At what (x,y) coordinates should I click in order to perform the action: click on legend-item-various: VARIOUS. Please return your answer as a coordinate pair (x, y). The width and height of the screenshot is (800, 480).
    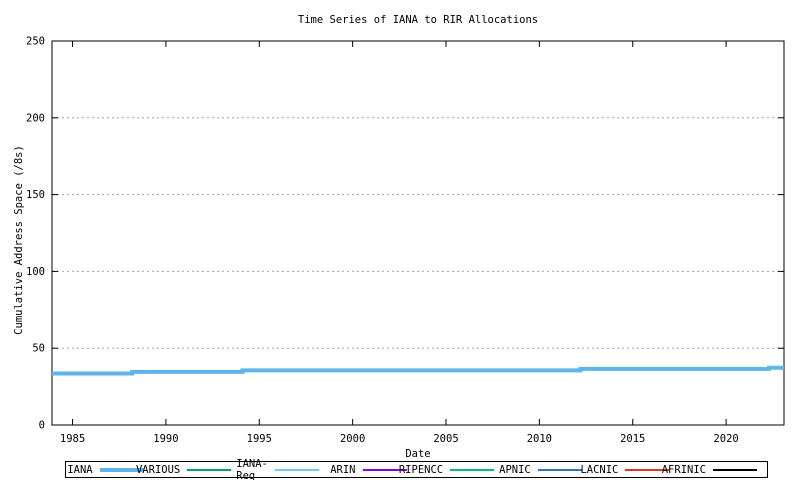
    Looking at the image, I should click on (189, 470).